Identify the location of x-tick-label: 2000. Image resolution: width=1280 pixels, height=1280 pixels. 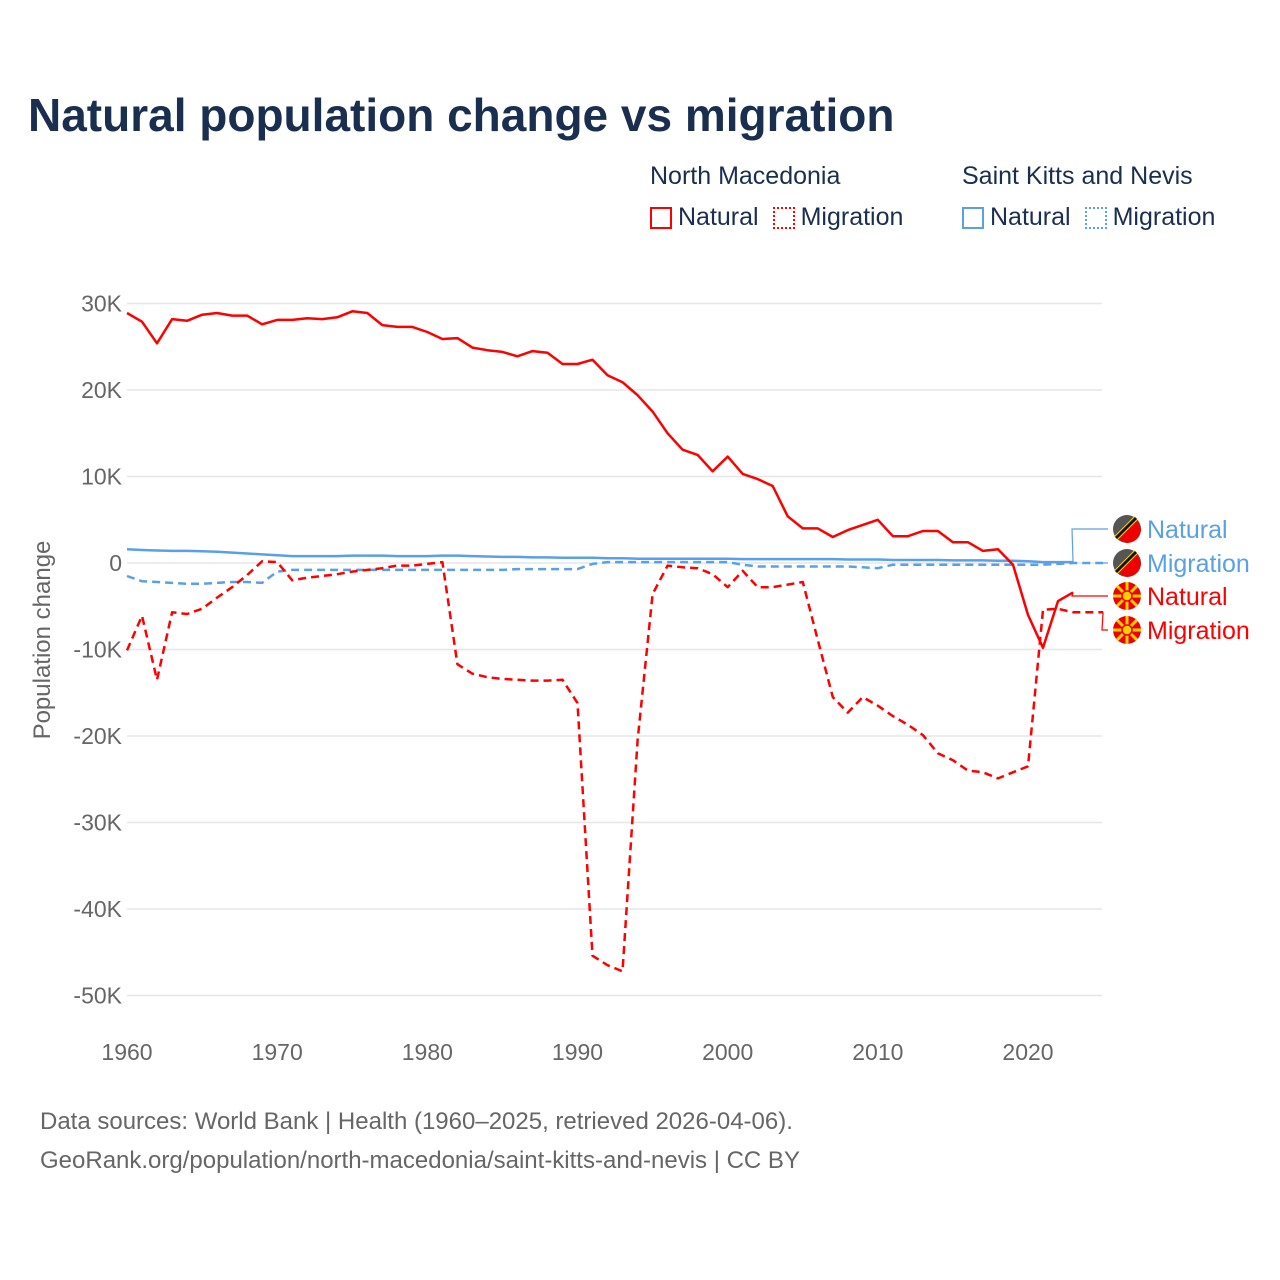
(727, 1052).